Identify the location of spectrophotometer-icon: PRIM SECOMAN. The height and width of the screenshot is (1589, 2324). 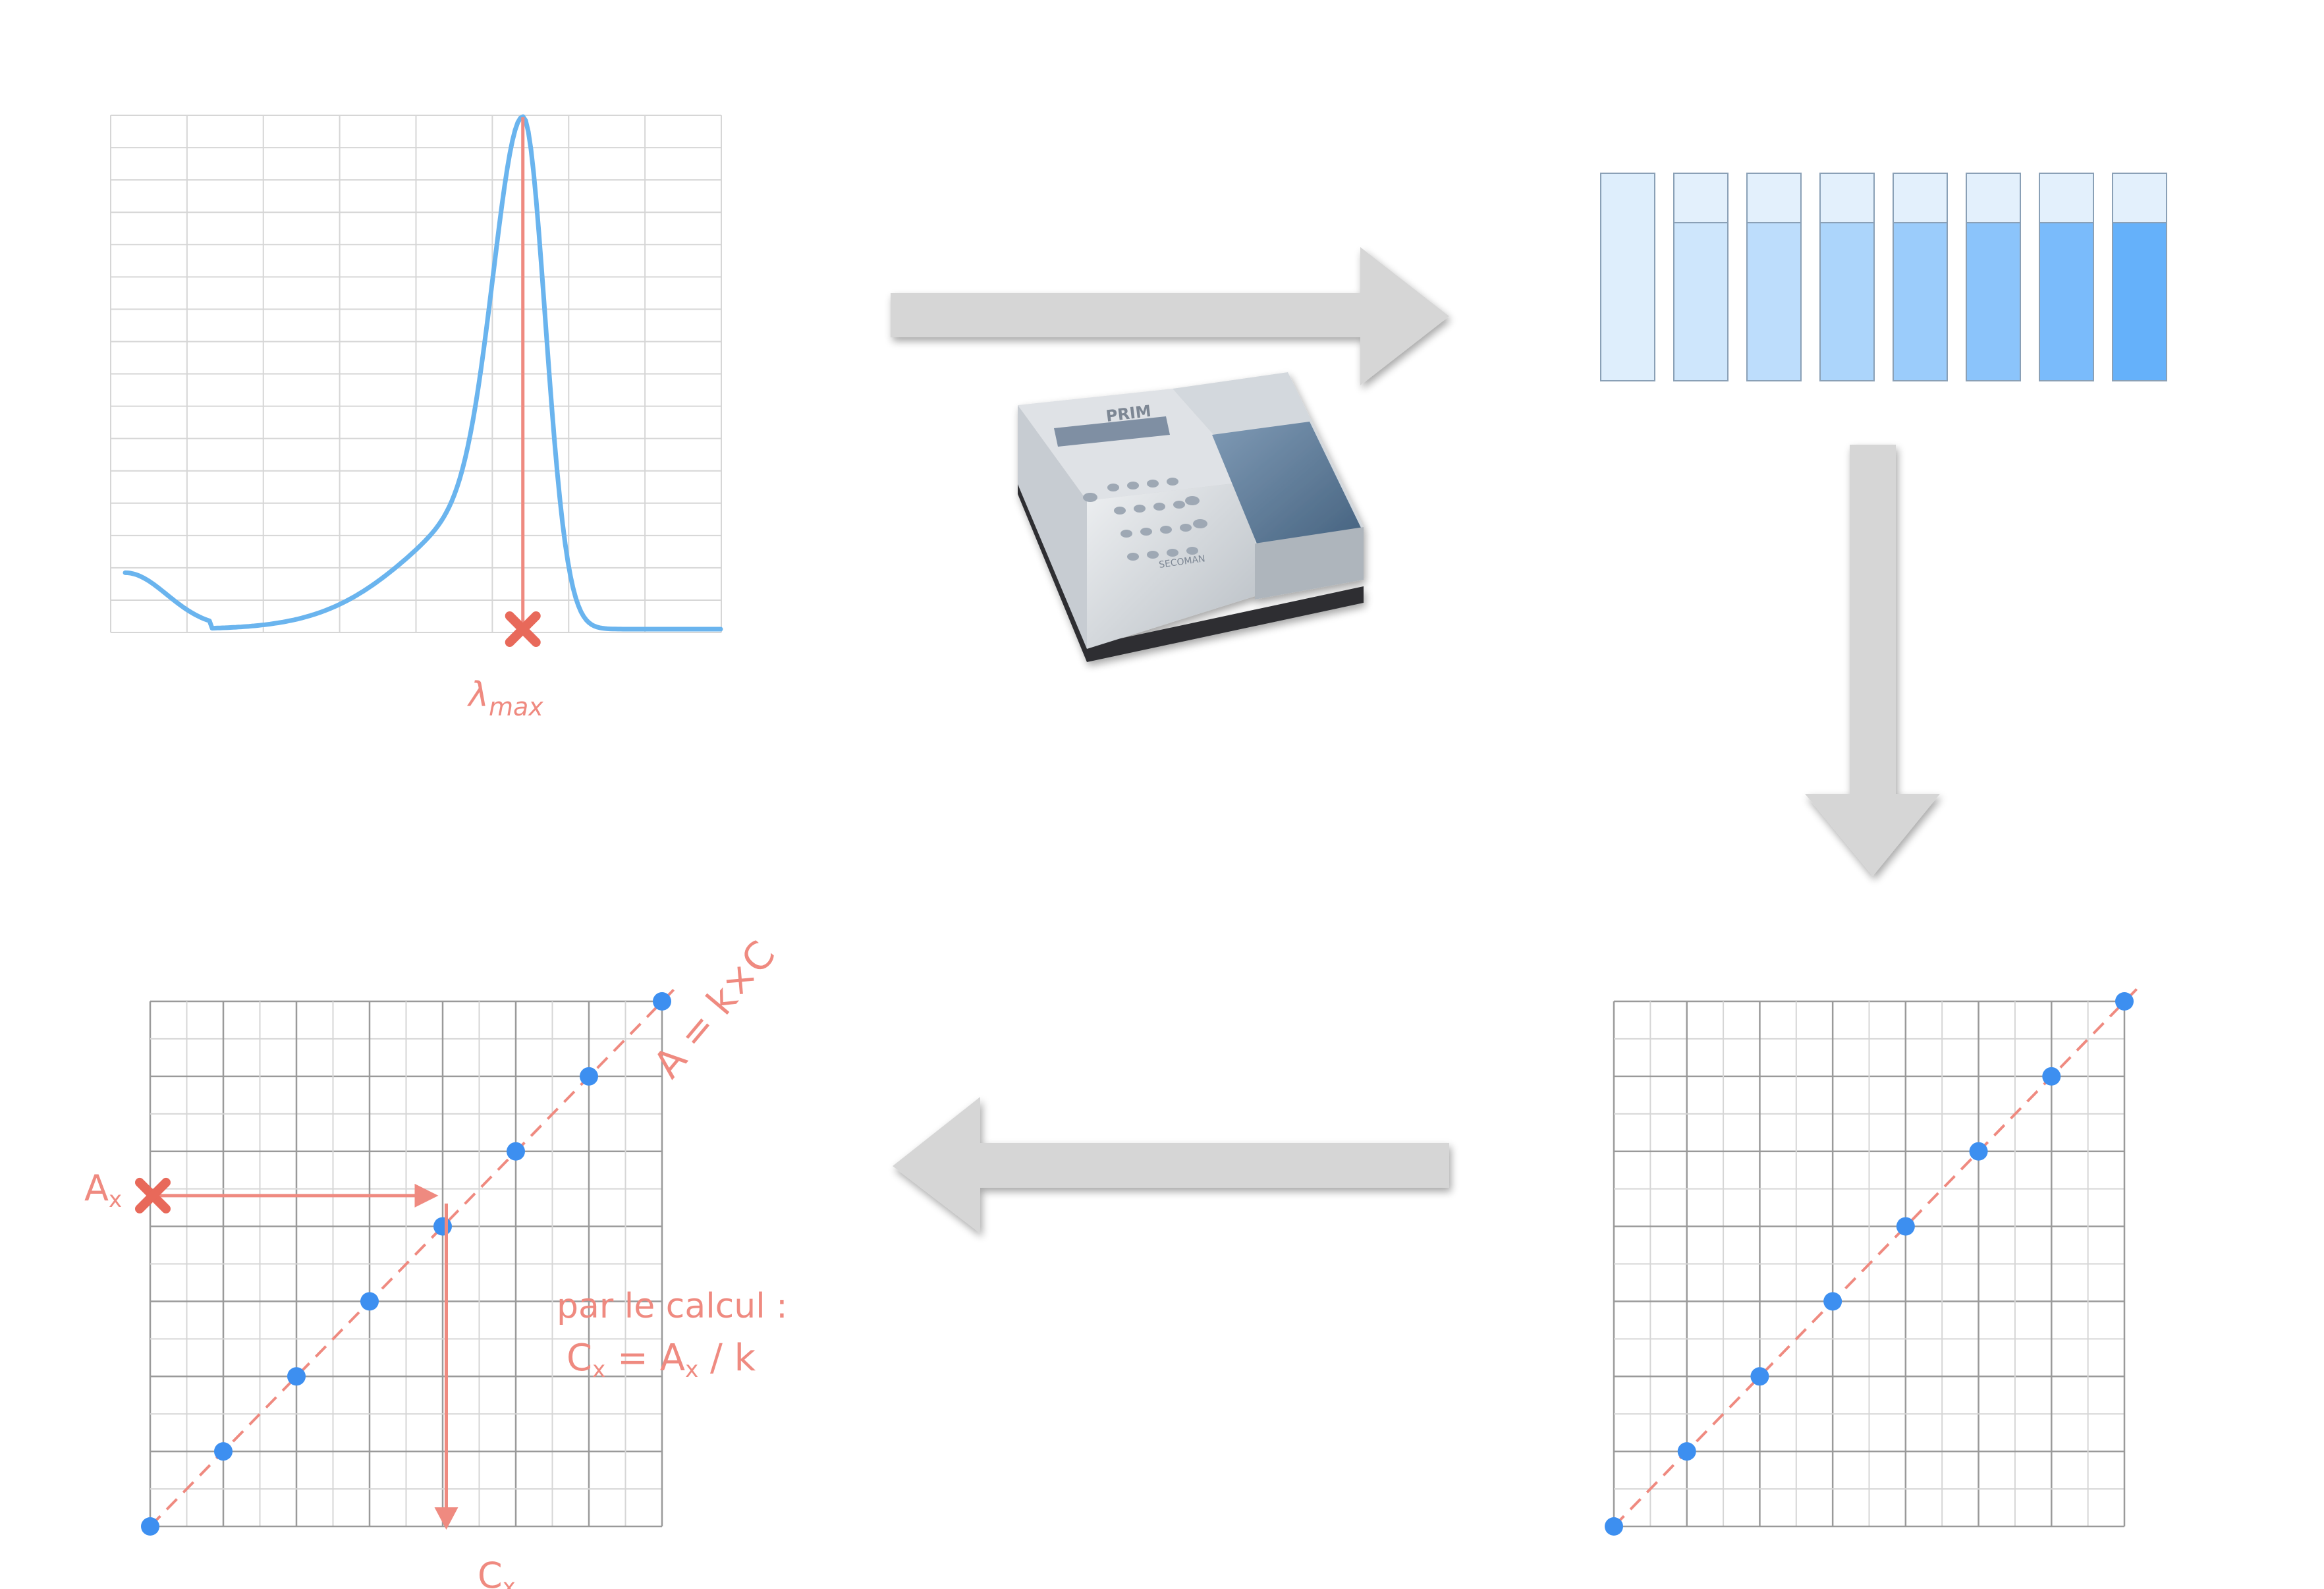
(1191, 517).